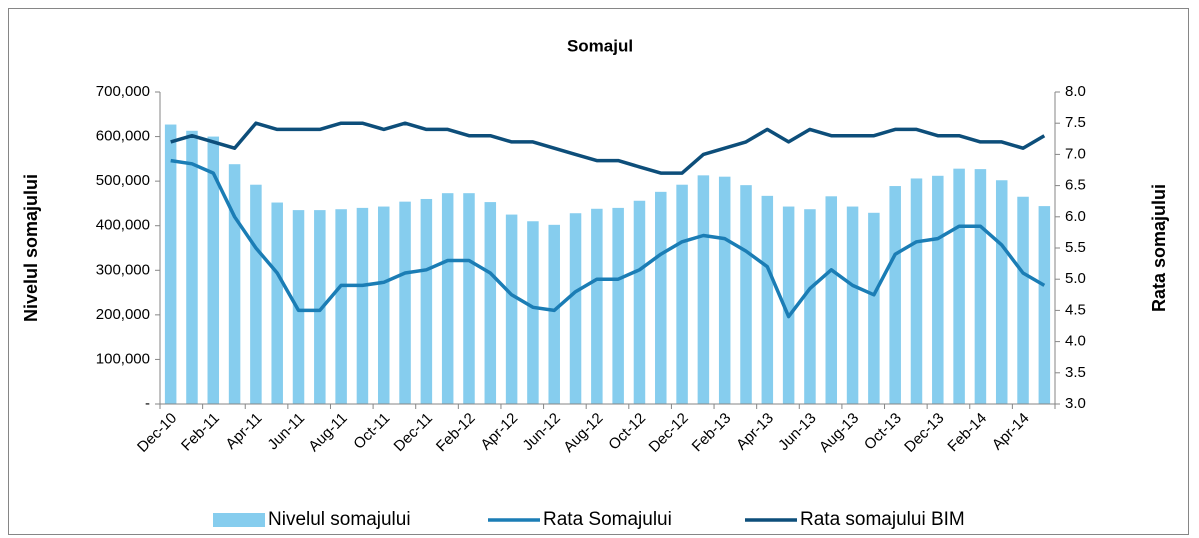  I want to click on legend-label: Nivelul somajului, so click(339, 519).